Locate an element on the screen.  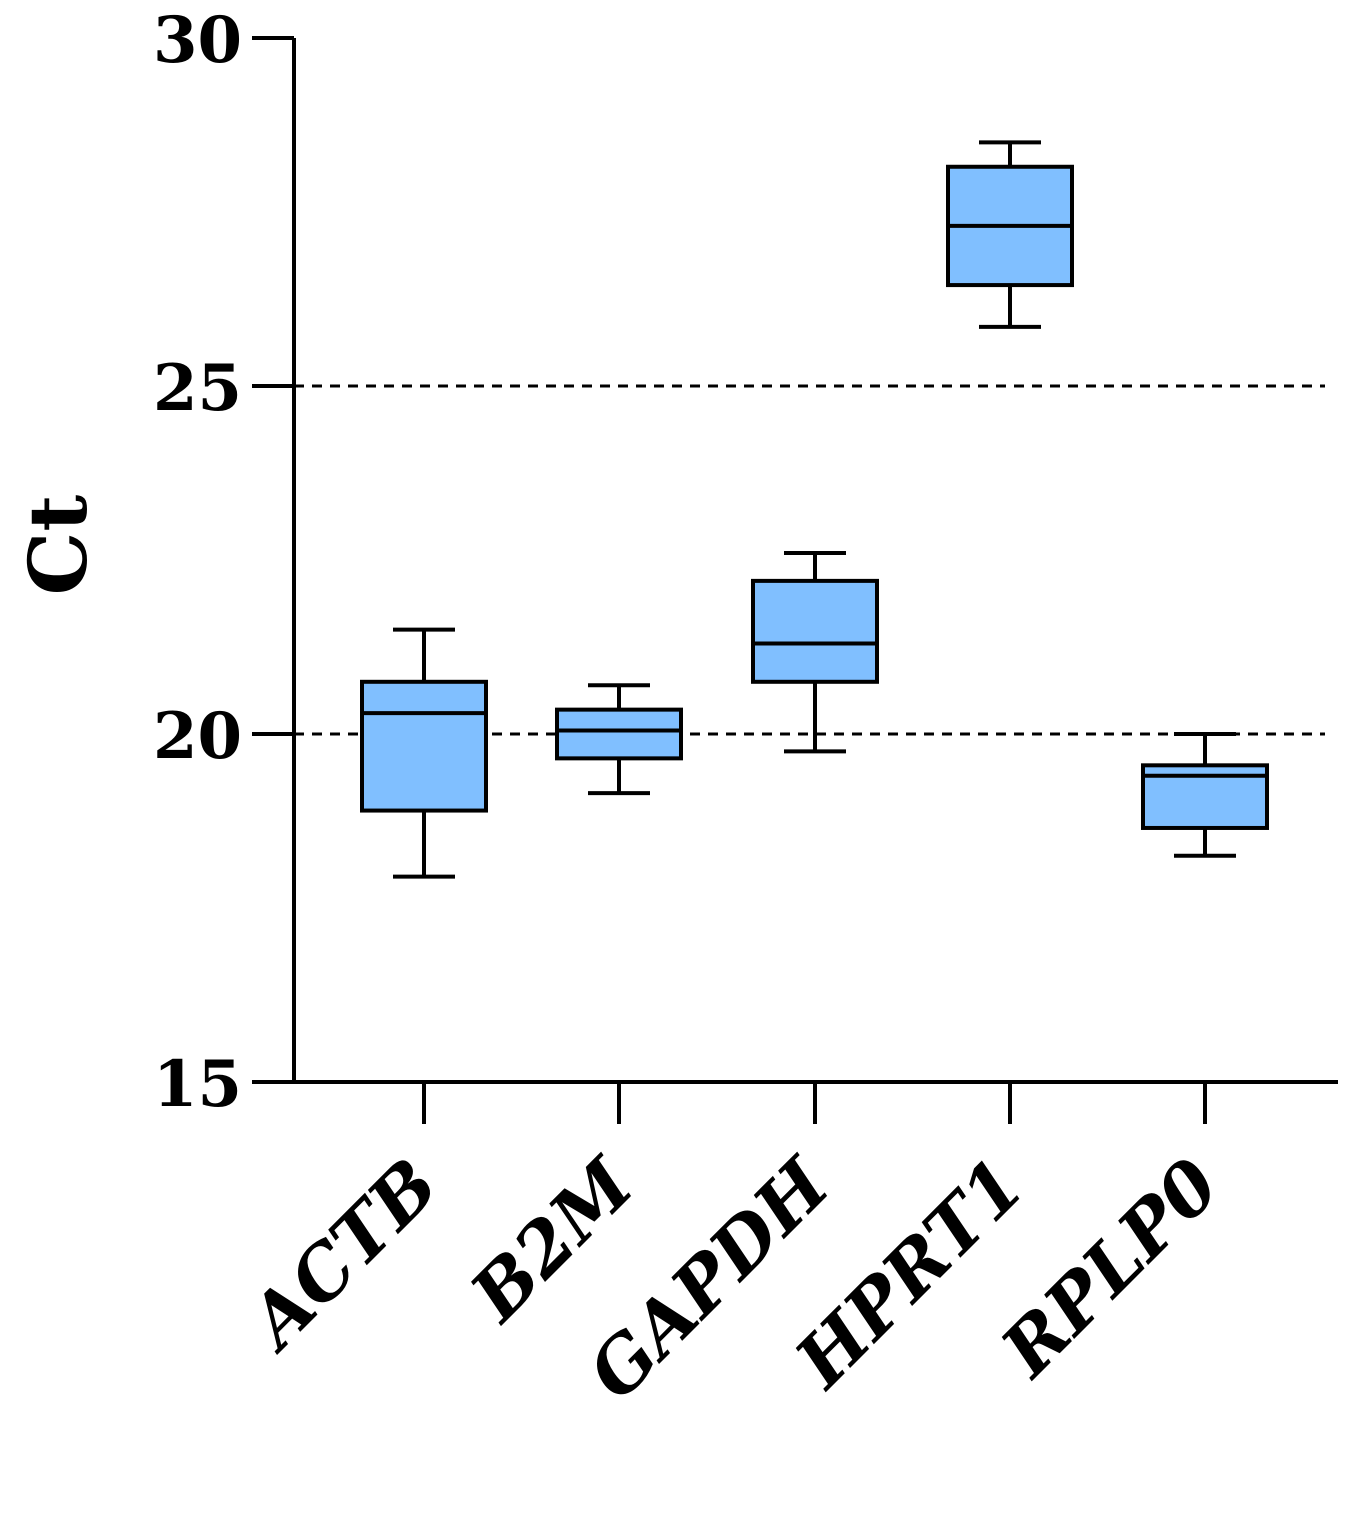
iqr-box-B2M is located at coordinates (619, 734).